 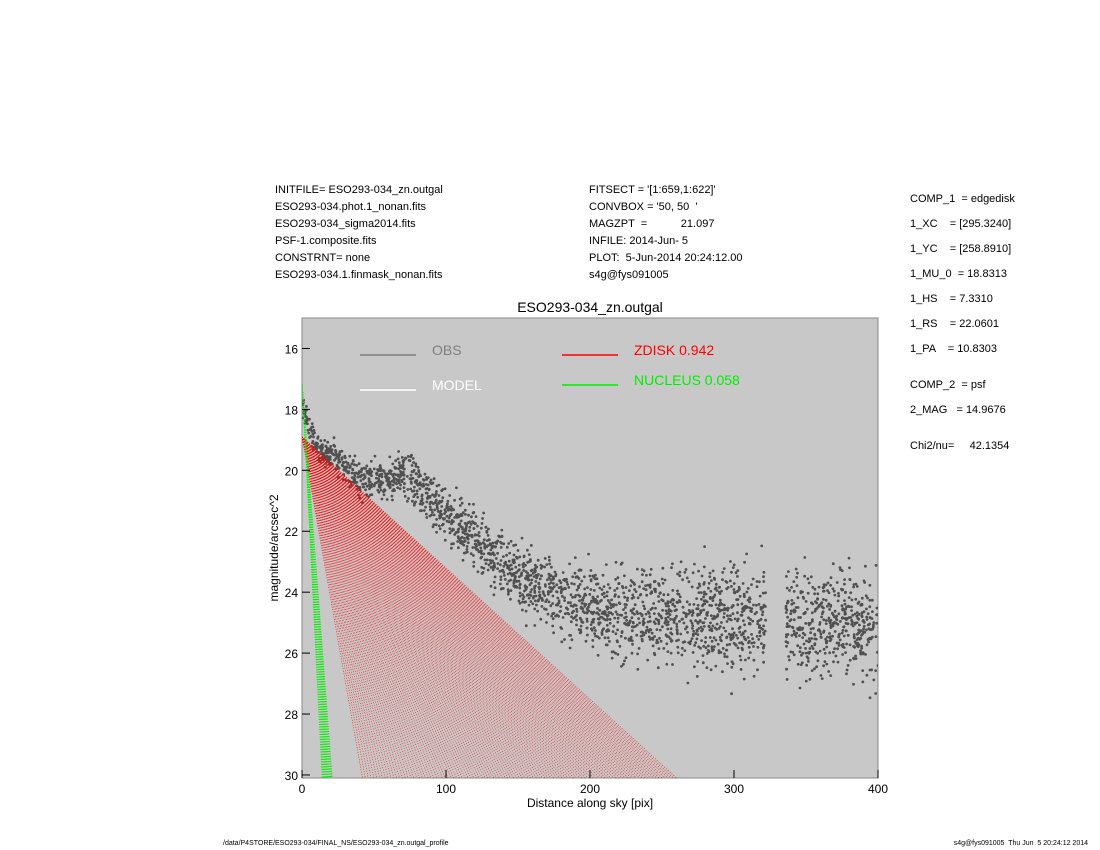 I want to click on hl-line: ESO293-034_sigma2014.fits, so click(x=345, y=224).